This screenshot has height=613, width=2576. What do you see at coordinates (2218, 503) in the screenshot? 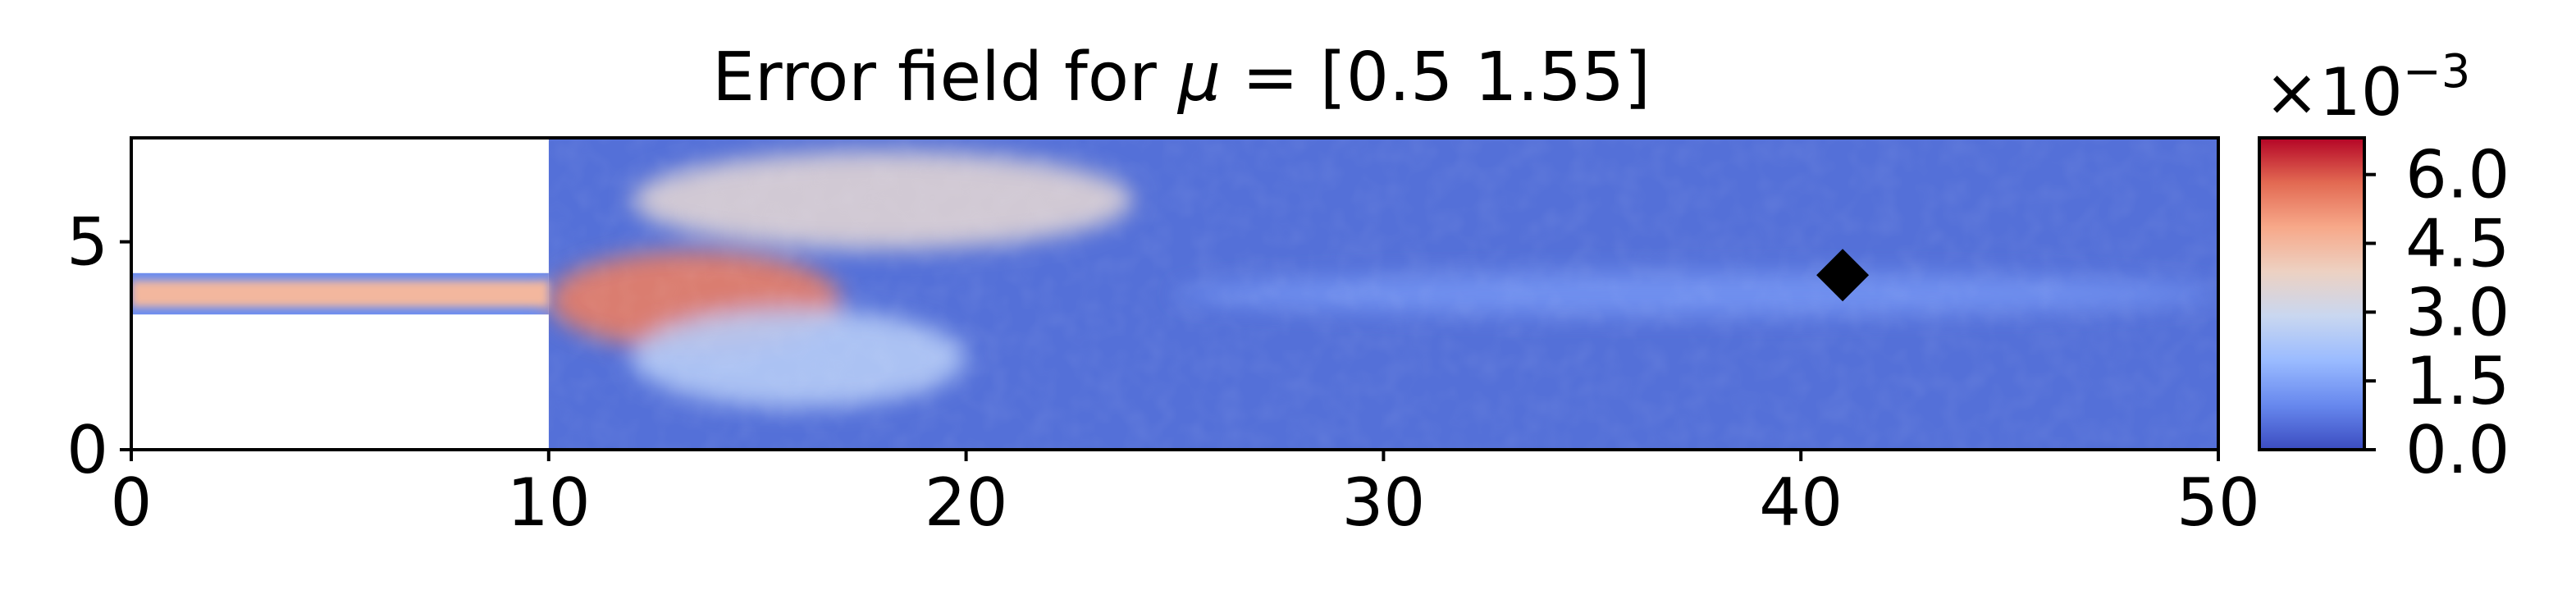
I see `x-tick-label: 50` at bounding box center [2218, 503].